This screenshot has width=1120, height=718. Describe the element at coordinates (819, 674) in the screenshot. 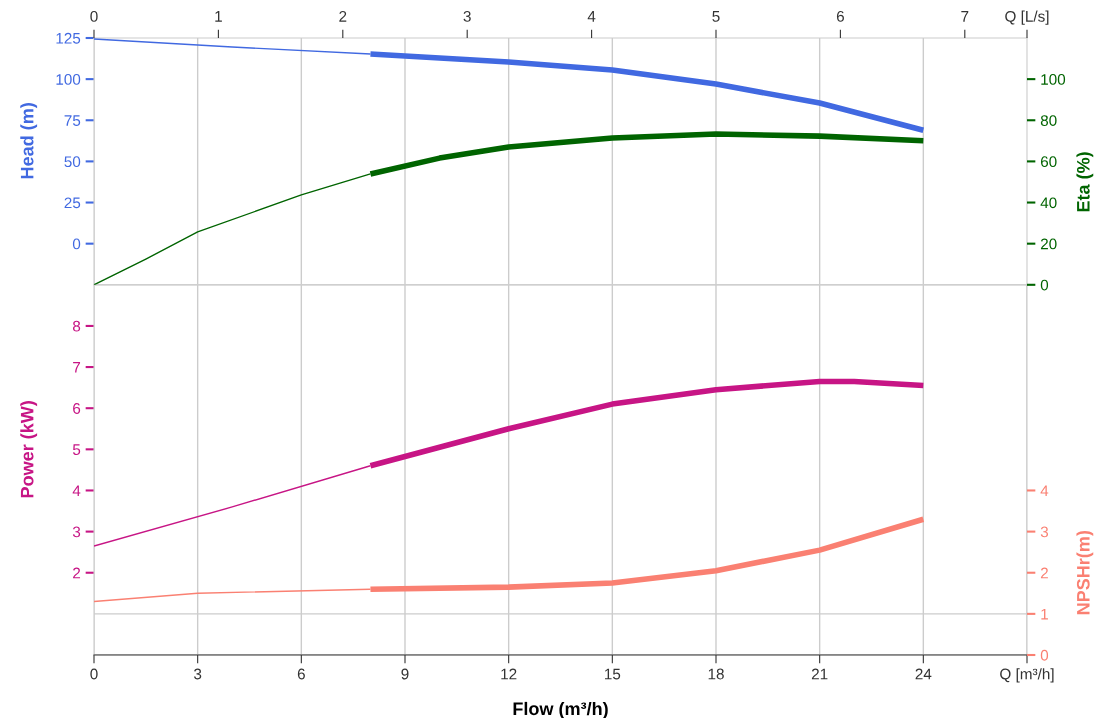

I see `x-tick-label: 21` at that location.